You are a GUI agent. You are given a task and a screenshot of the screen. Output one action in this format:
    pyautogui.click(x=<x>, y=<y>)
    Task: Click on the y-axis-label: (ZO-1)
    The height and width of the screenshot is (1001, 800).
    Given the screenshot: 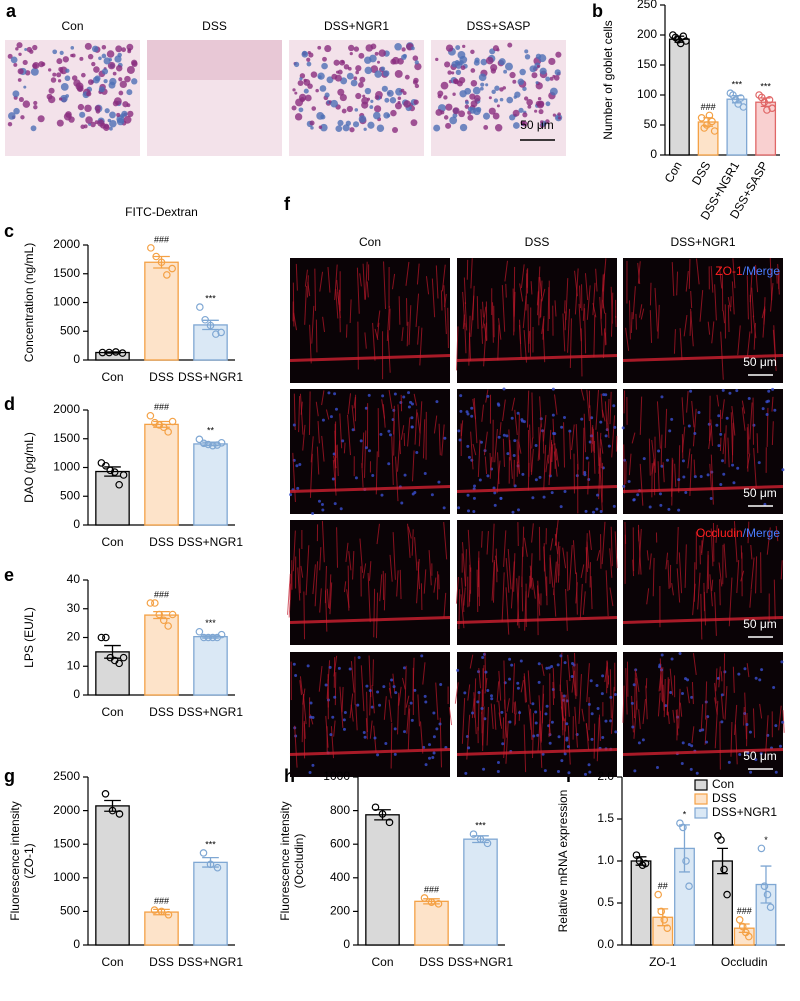 What is the action you would take?
    pyautogui.click(x=29, y=860)
    